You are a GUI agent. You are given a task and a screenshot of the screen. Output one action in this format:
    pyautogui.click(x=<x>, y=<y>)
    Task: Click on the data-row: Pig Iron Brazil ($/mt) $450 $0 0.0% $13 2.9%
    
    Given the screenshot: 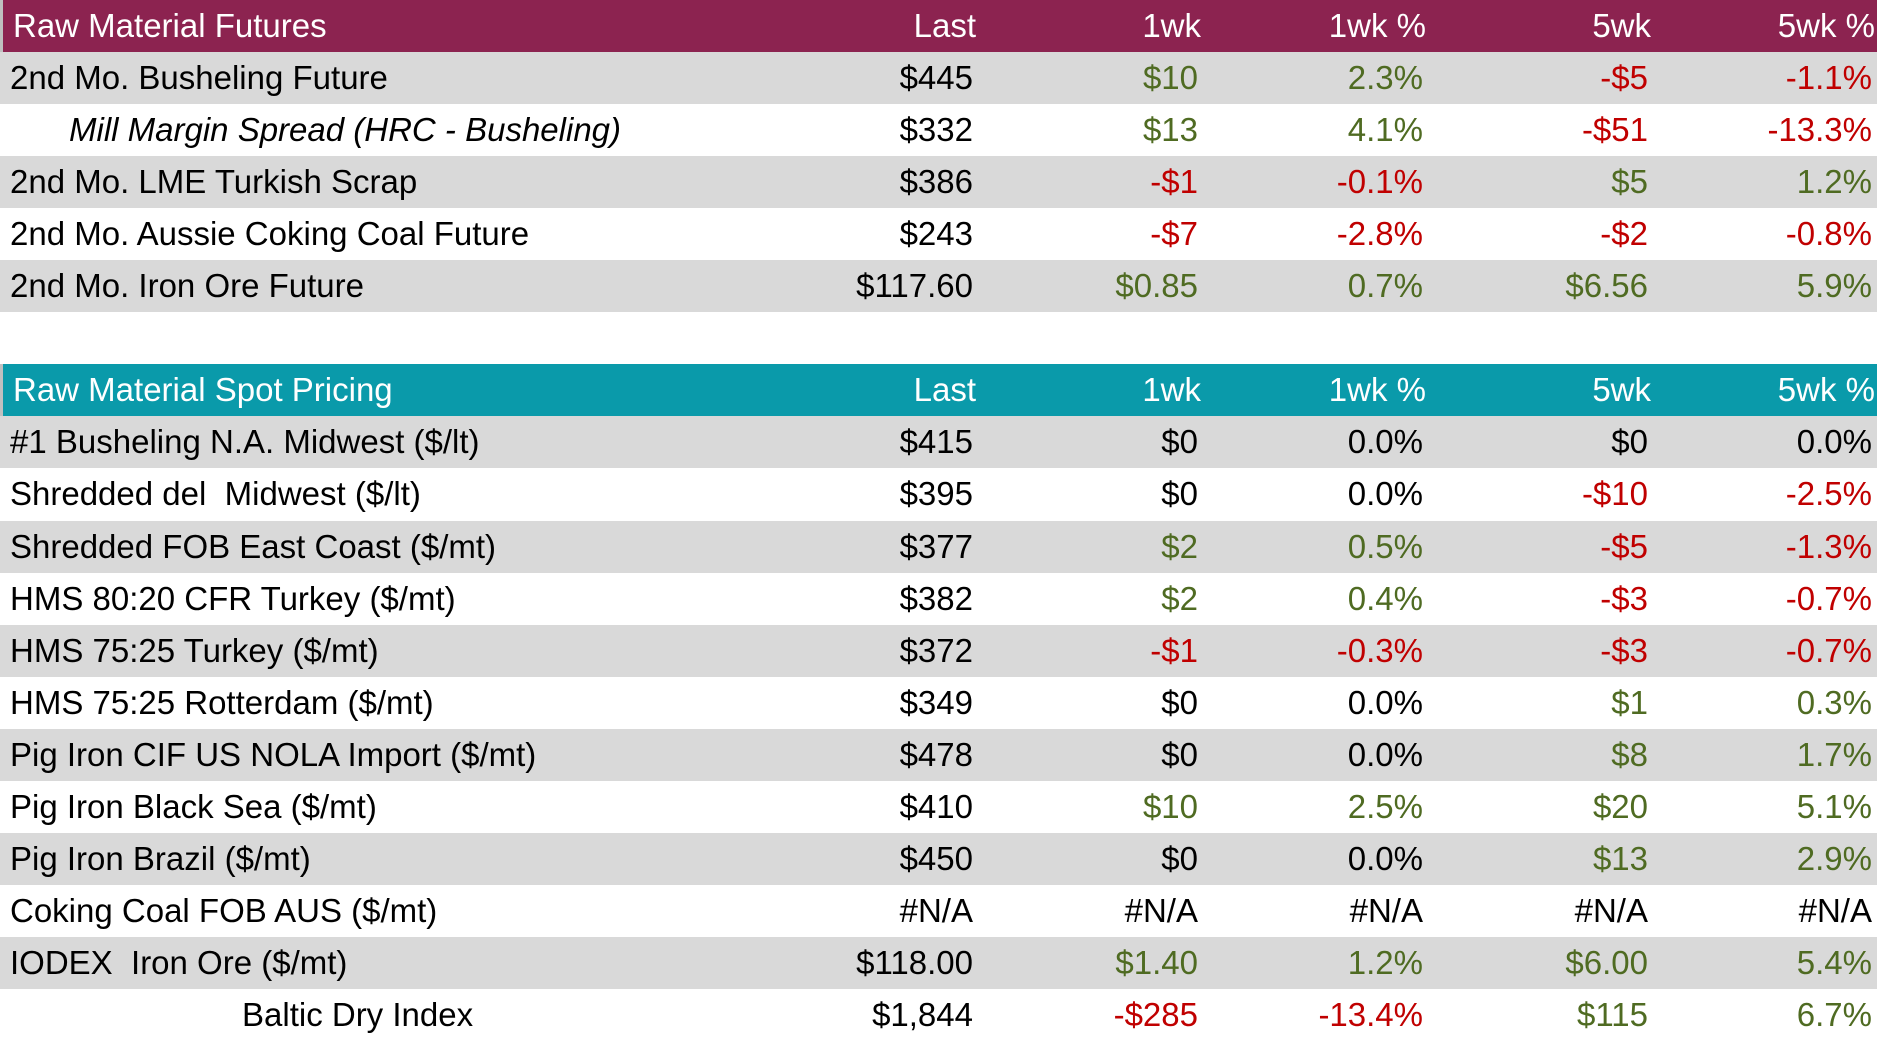 What is the action you would take?
    pyautogui.click(x=938, y=858)
    